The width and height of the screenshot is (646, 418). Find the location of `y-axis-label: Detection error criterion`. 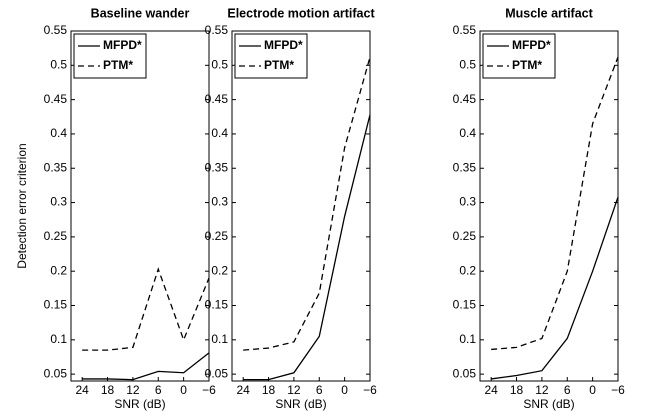

y-axis-label: Detection error criterion is located at coordinates (22, 205).